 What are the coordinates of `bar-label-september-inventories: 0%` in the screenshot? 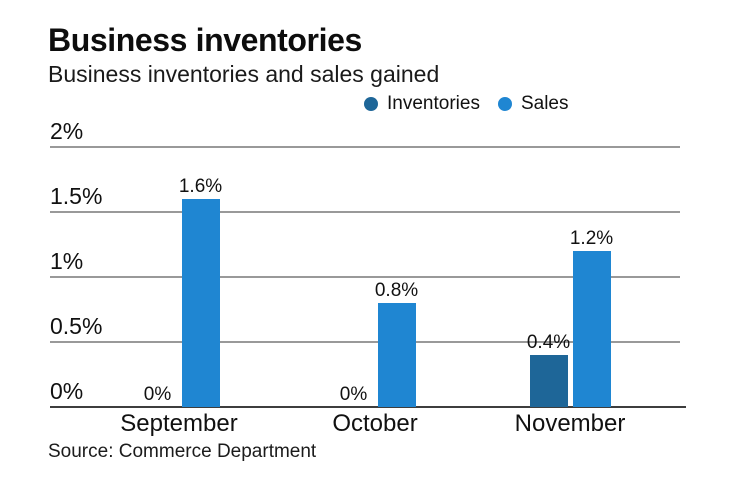 It's located at (157, 394).